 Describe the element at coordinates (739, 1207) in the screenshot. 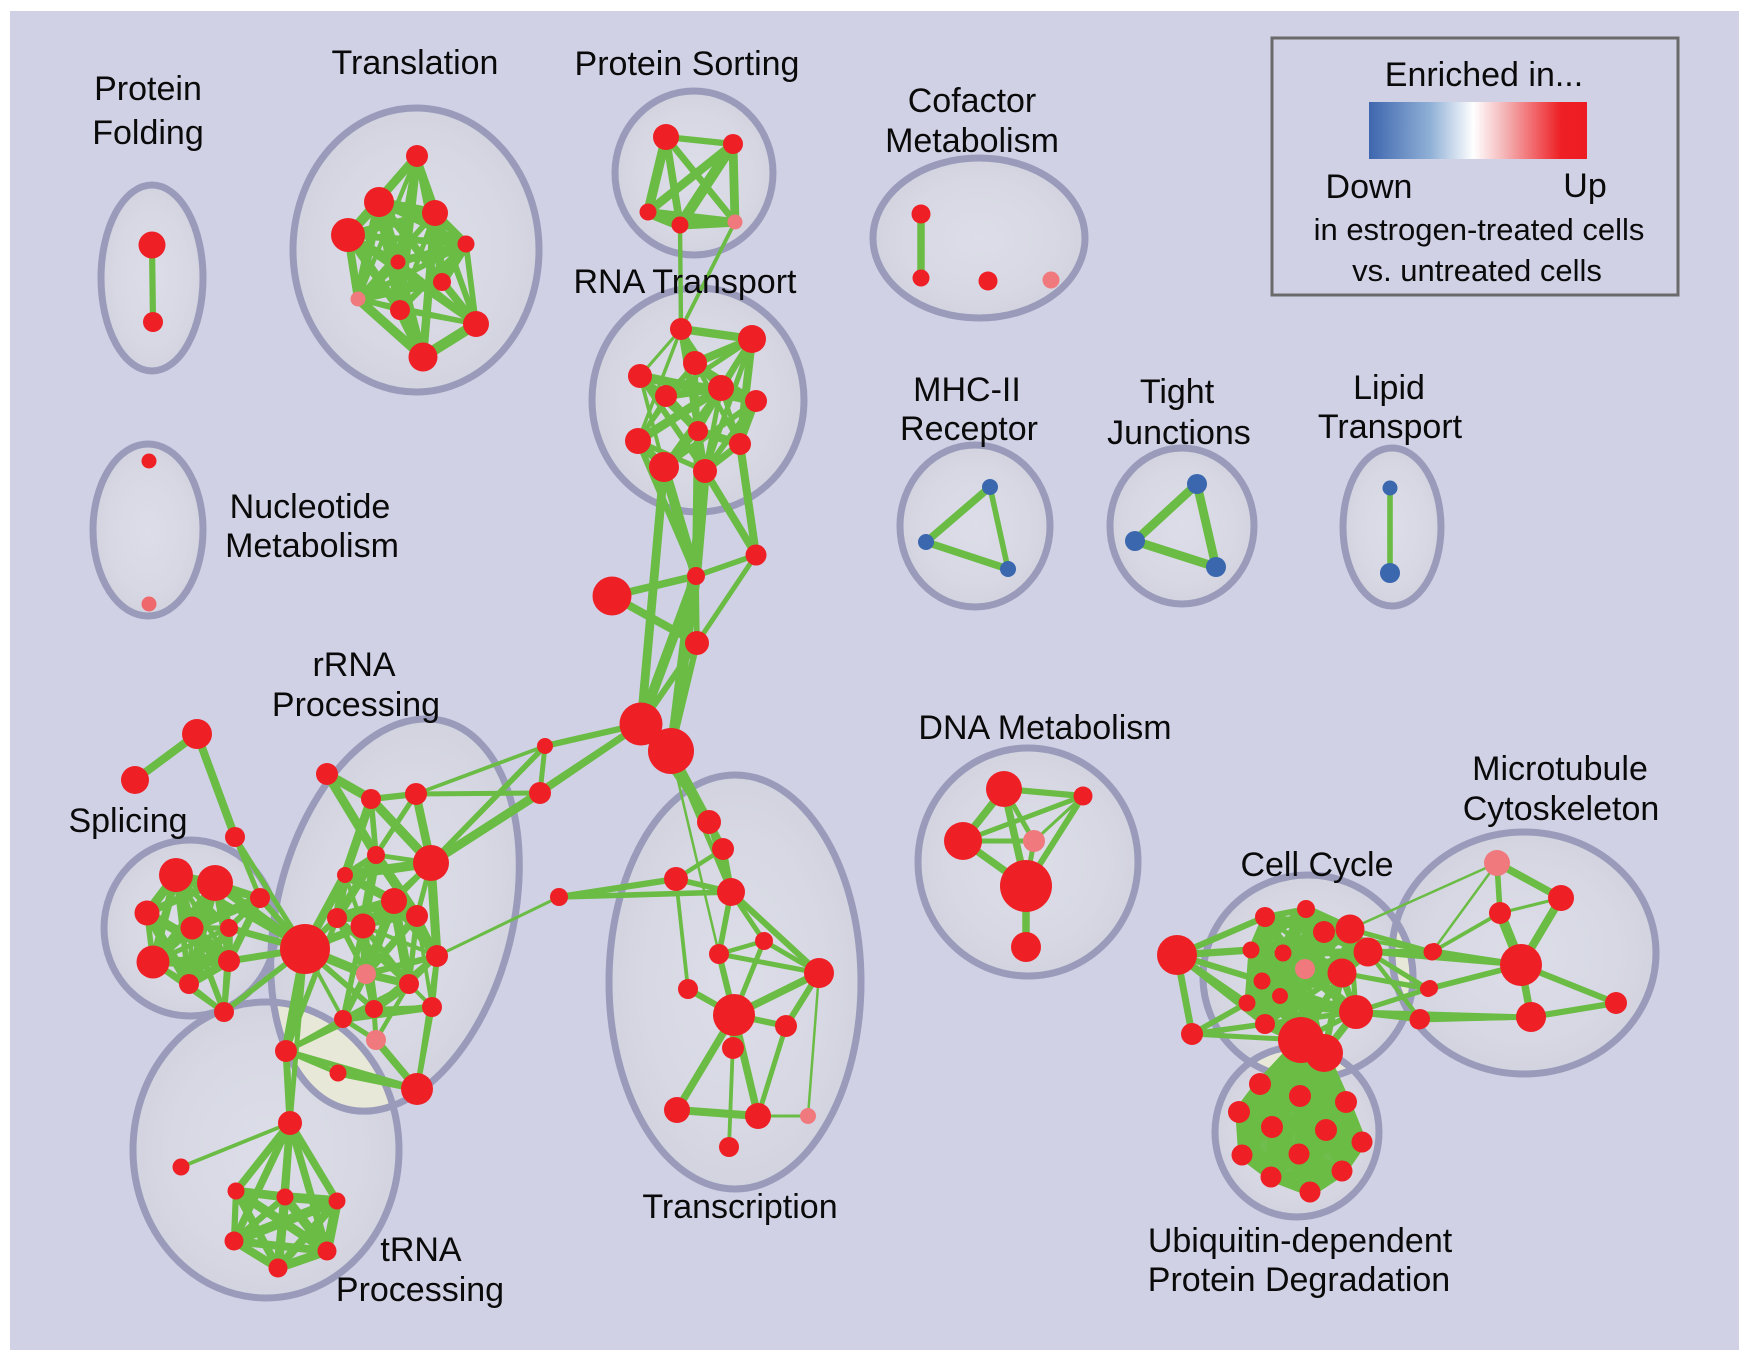

I see `svg-text: Transcription` at that location.